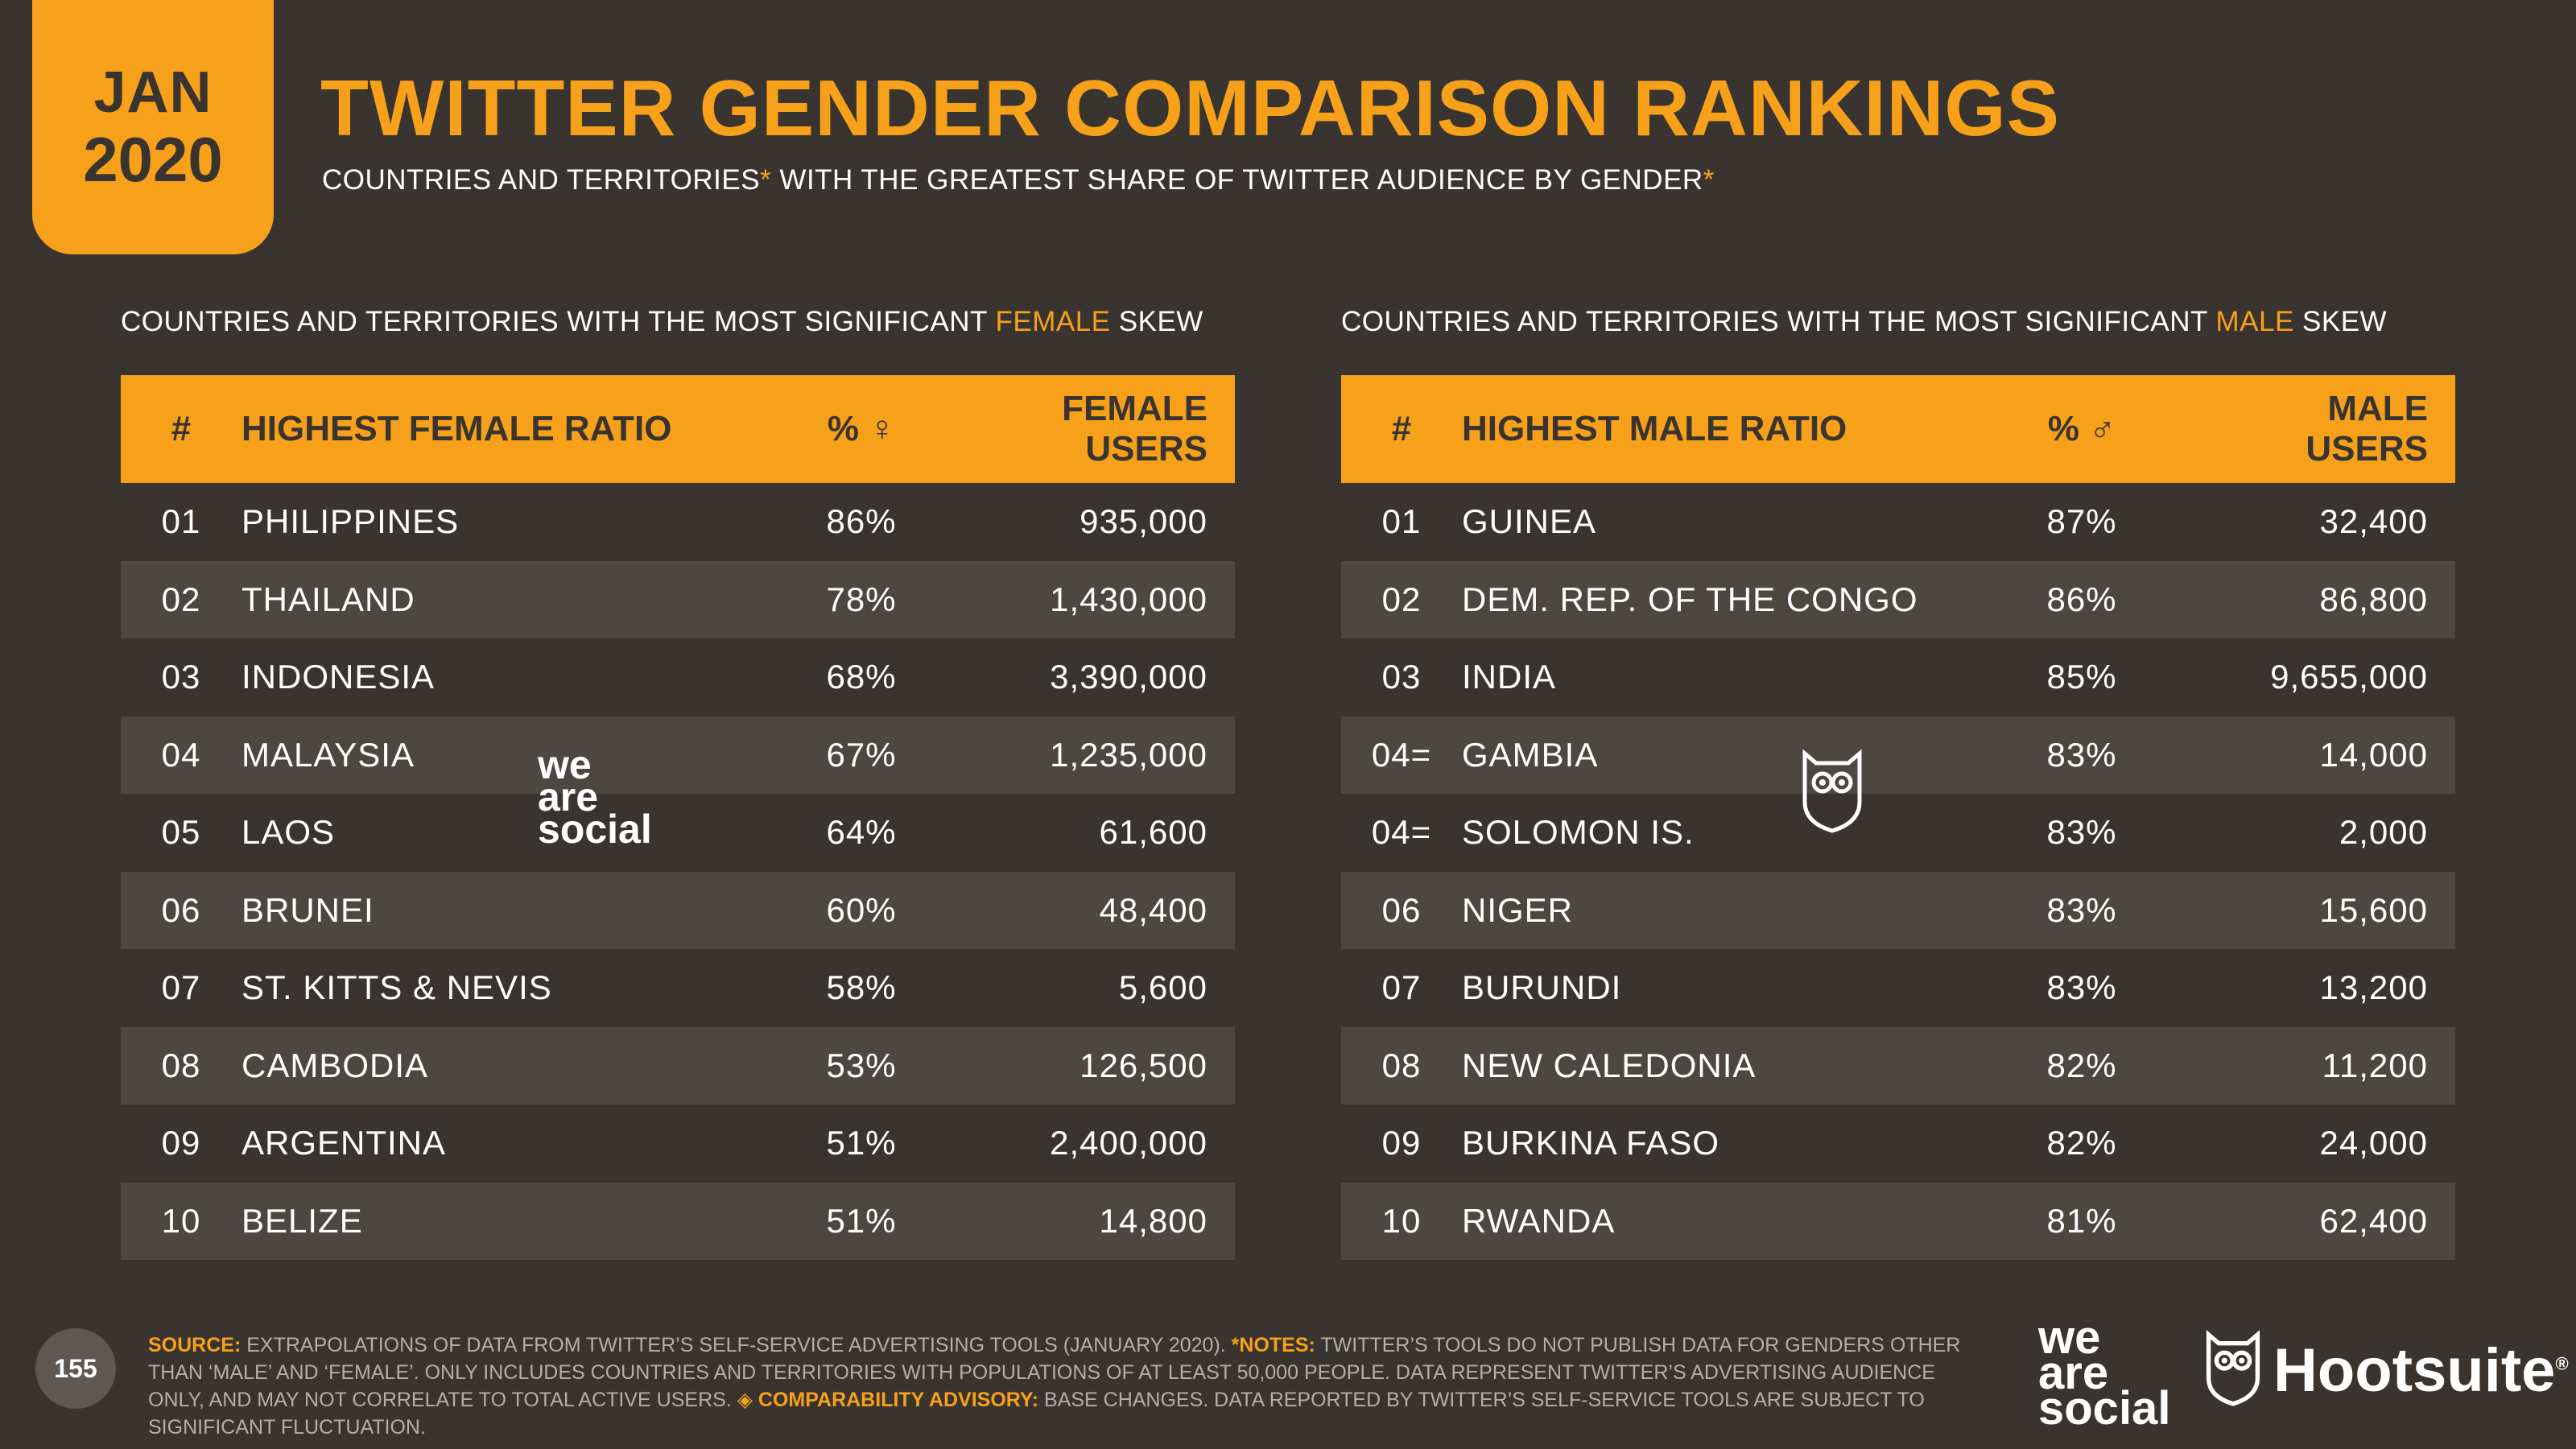  What do you see at coordinates (1530, 754) in the screenshot?
I see `country-cell: GAMBIA` at bounding box center [1530, 754].